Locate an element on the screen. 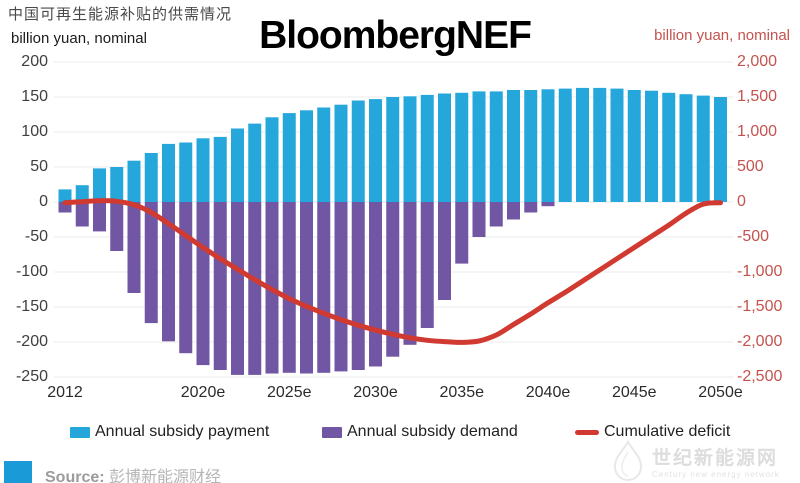 This screenshot has width=800, height=483. x-axis-tick-label: 2030e is located at coordinates (375, 392).